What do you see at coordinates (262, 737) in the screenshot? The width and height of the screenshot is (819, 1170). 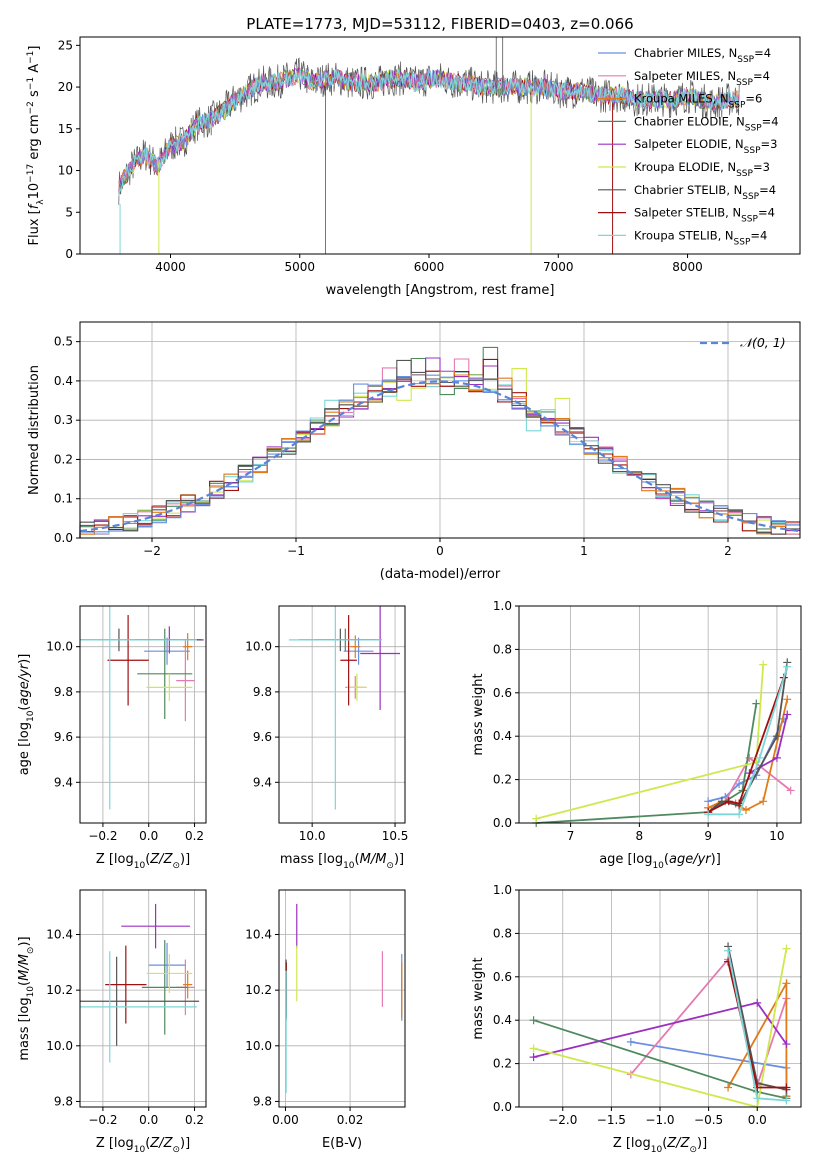 I see `y-tick-label: 9.6` at bounding box center [262, 737].